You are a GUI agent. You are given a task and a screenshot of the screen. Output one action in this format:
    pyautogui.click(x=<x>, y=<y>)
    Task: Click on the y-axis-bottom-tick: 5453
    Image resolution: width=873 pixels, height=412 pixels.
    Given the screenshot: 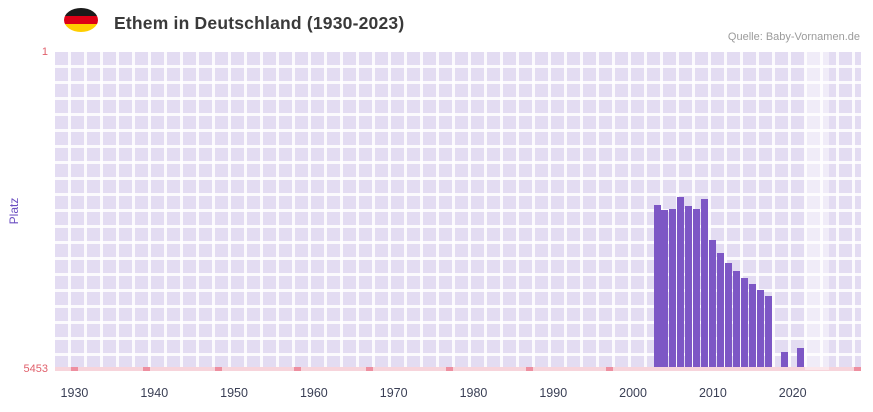 What is the action you would take?
    pyautogui.click(x=35, y=369)
    